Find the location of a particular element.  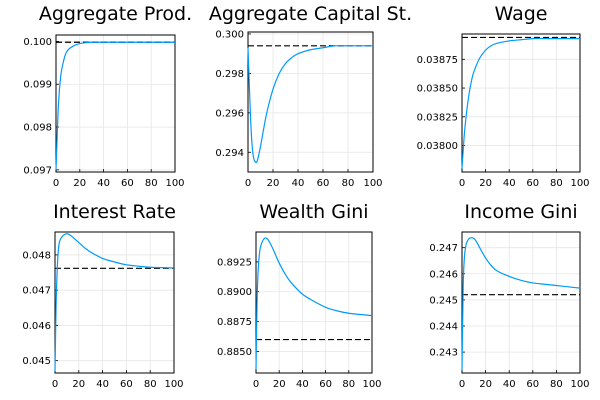

y-tick-label: 0.245 is located at coordinates (443, 300).